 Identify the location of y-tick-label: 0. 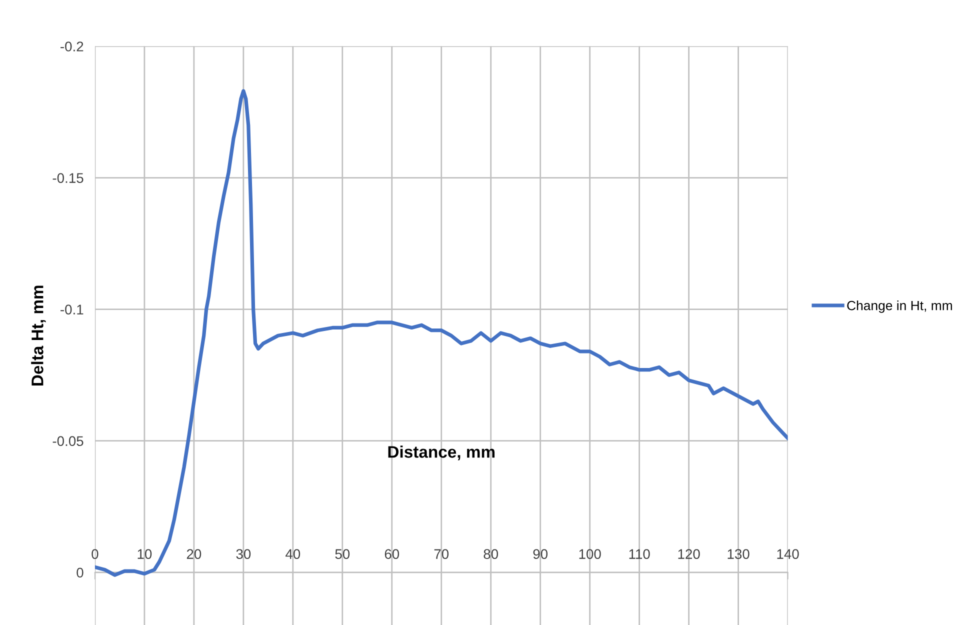
(80, 573).